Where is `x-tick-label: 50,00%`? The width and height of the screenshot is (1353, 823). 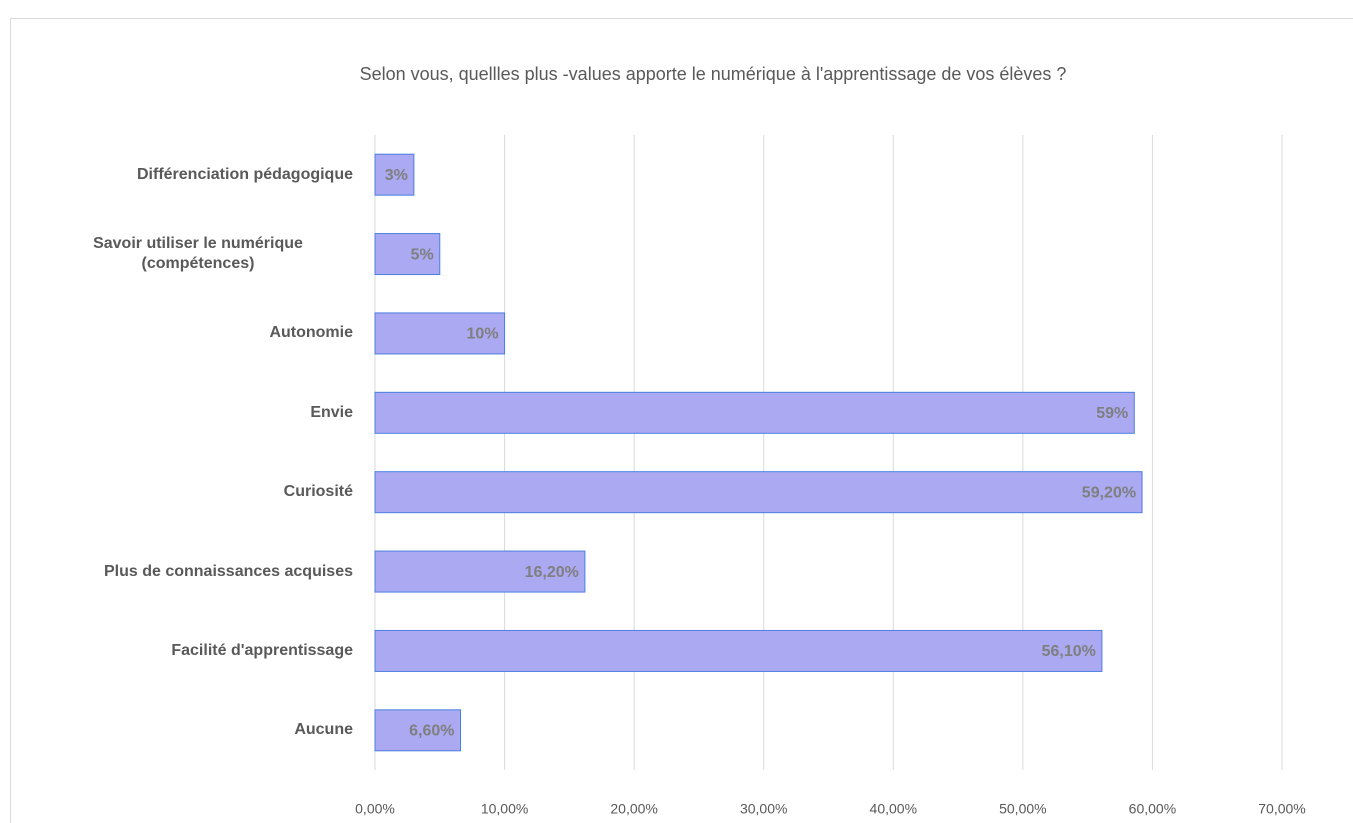 x-tick-label: 50,00% is located at coordinates (1022, 809).